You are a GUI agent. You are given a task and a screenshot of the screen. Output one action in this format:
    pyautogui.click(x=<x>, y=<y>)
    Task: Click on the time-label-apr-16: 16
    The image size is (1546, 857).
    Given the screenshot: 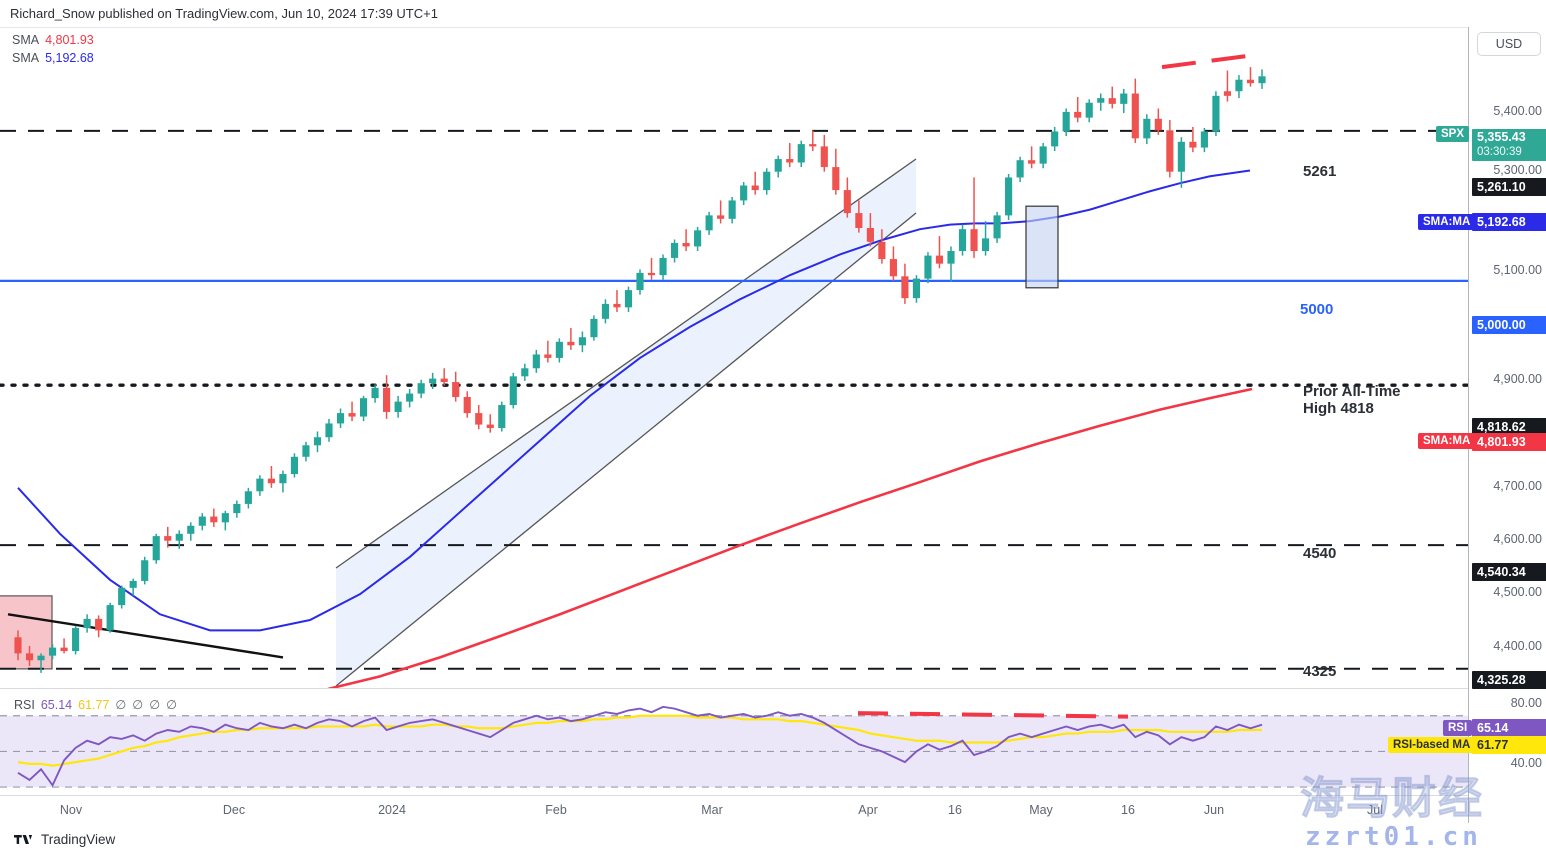 What is the action you would take?
    pyautogui.click(x=955, y=810)
    